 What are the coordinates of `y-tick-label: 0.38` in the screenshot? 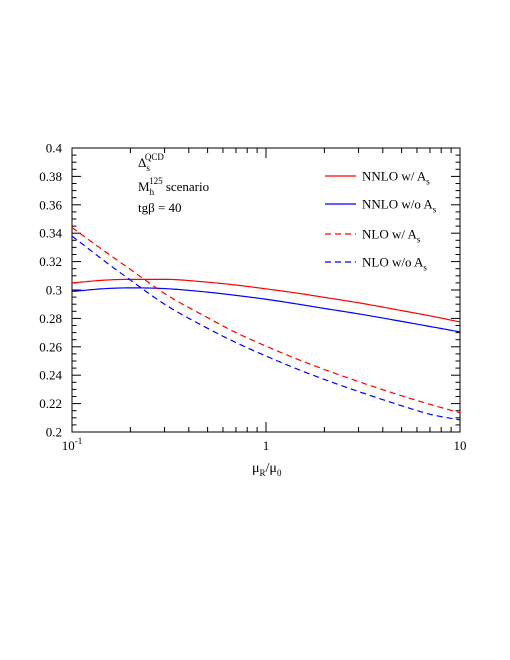 It's located at (50, 176).